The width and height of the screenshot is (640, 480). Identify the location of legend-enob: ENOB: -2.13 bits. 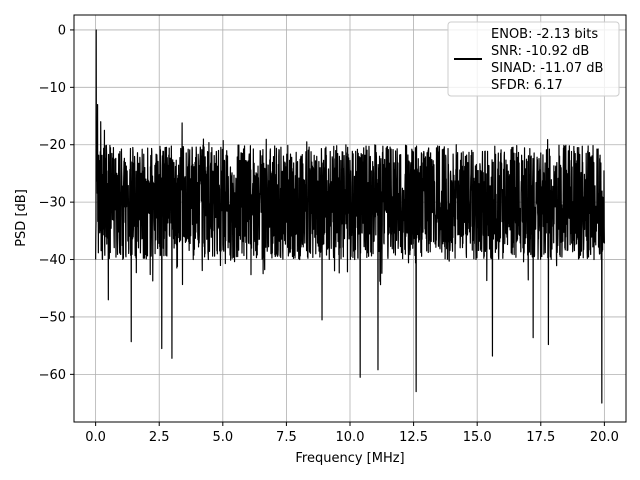
(544, 34).